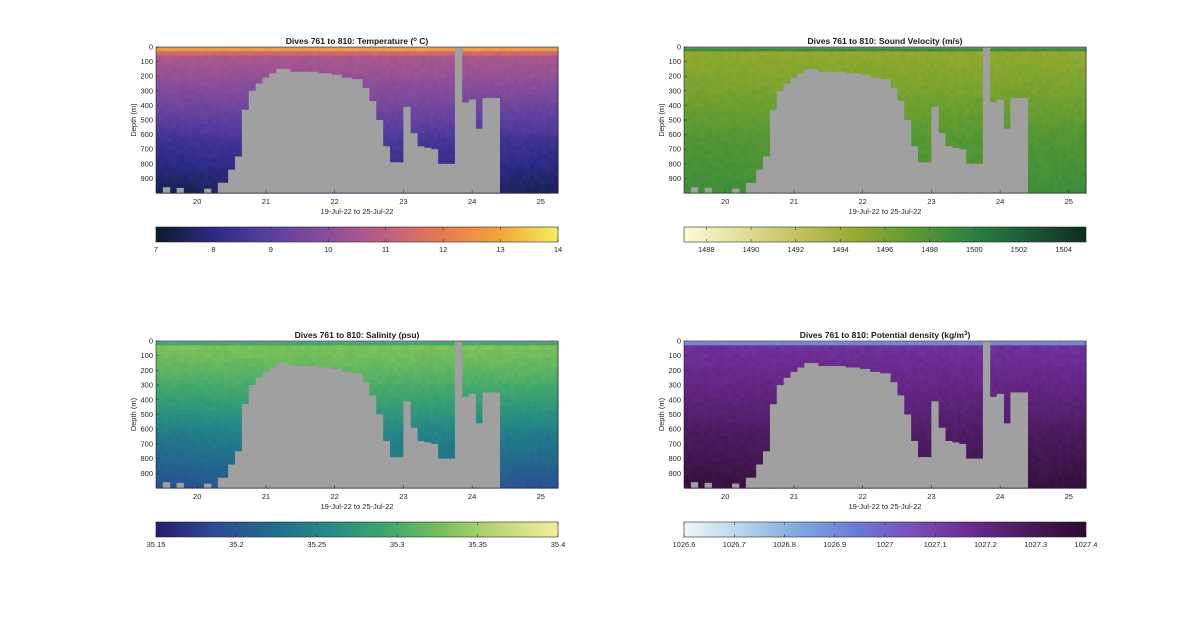 The height and width of the screenshot is (622, 1200). What do you see at coordinates (1019, 249) in the screenshot?
I see `colorbar-tick-label: 1502` at bounding box center [1019, 249].